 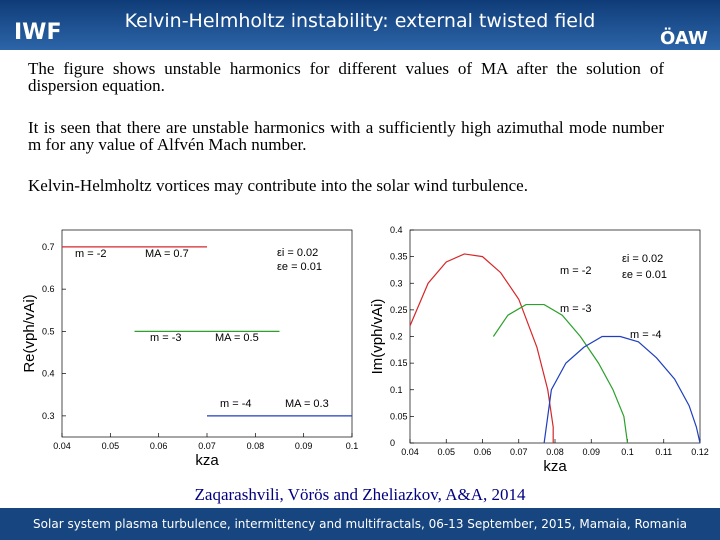 I want to click on y-tick-label: 0.35, so click(x=399, y=257).